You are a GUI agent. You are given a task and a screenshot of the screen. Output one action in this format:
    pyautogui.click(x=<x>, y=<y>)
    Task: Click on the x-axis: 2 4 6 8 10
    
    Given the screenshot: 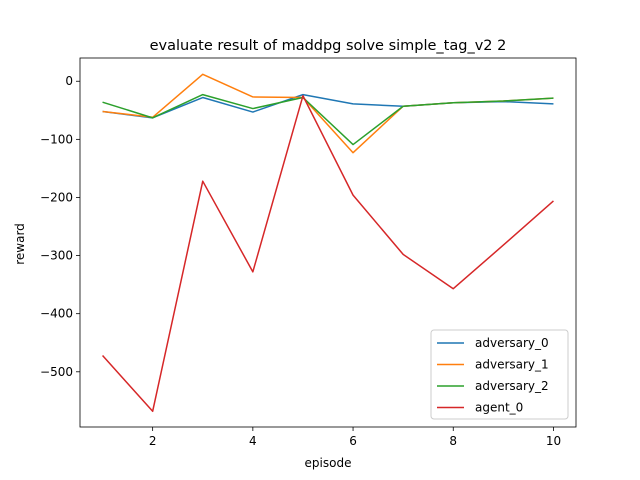 What is the action you would take?
    pyautogui.click(x=355, y=437)
    